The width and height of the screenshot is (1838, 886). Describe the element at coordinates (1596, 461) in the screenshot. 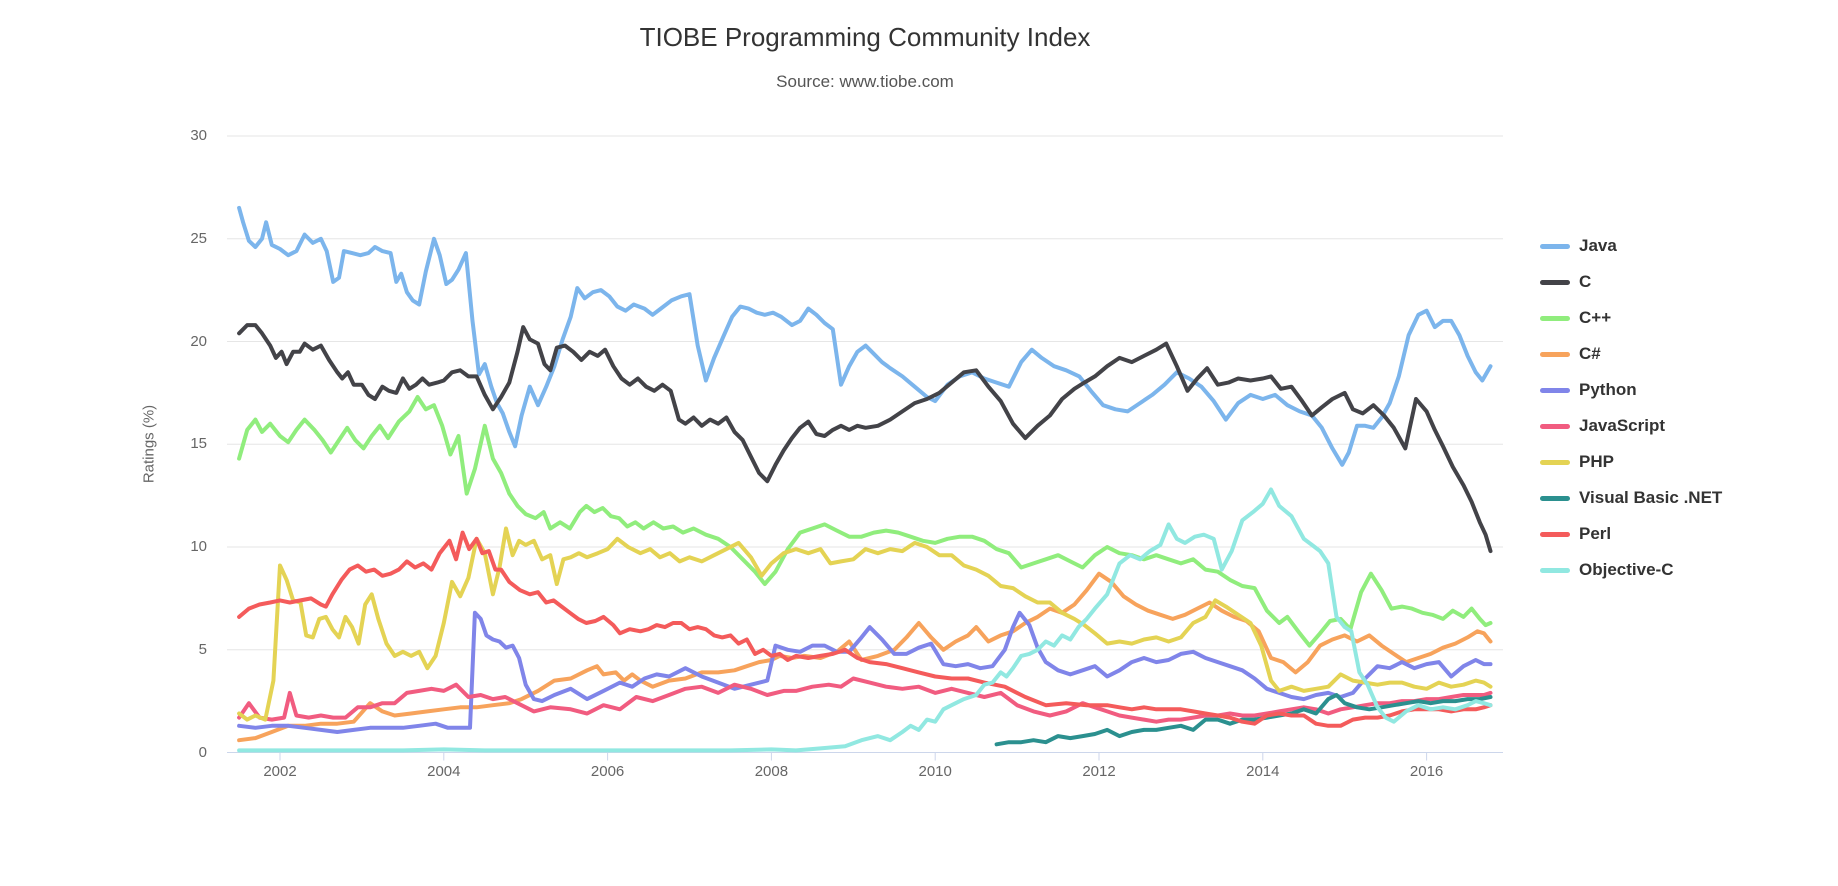

I see `legend-label-php: PHP` at that location.